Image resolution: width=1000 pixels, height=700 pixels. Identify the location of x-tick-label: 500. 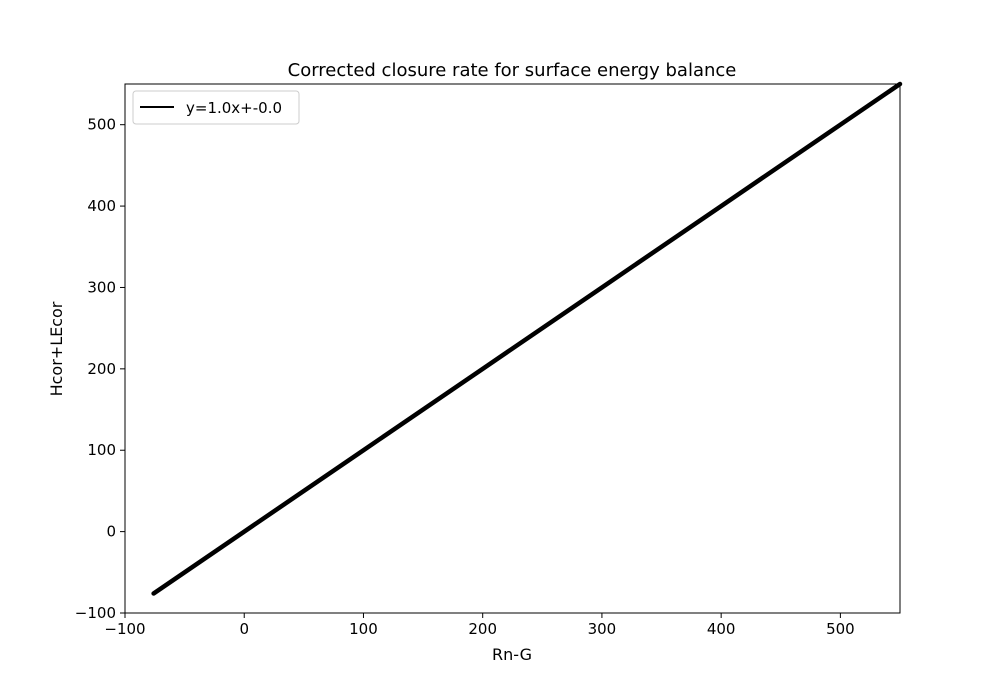
(840, 629).